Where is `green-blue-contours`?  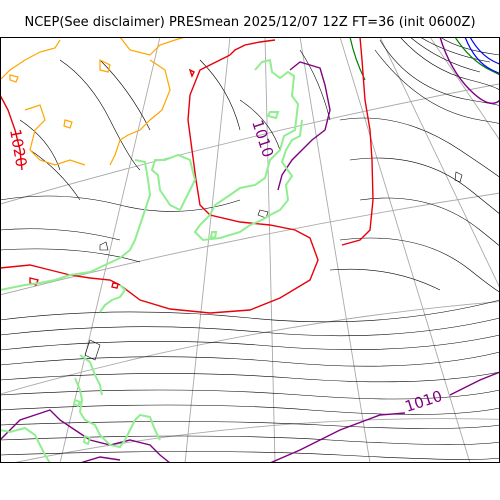 green-blue-contours is located at coordinates (424, 59).